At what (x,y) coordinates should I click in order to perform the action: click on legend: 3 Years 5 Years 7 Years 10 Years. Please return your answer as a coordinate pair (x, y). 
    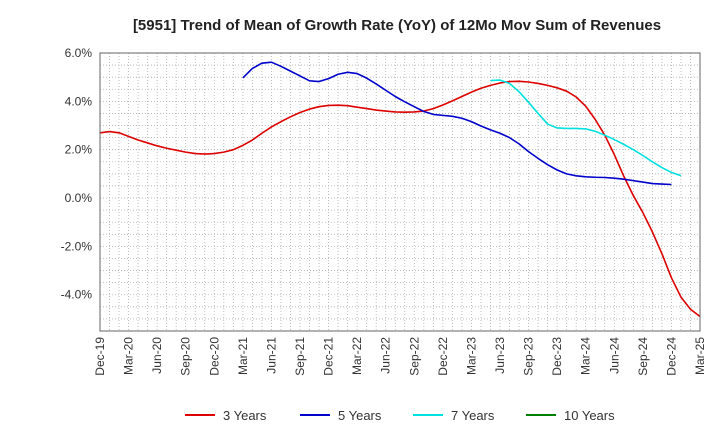
    Looking at the image, I should click on (400, 415).